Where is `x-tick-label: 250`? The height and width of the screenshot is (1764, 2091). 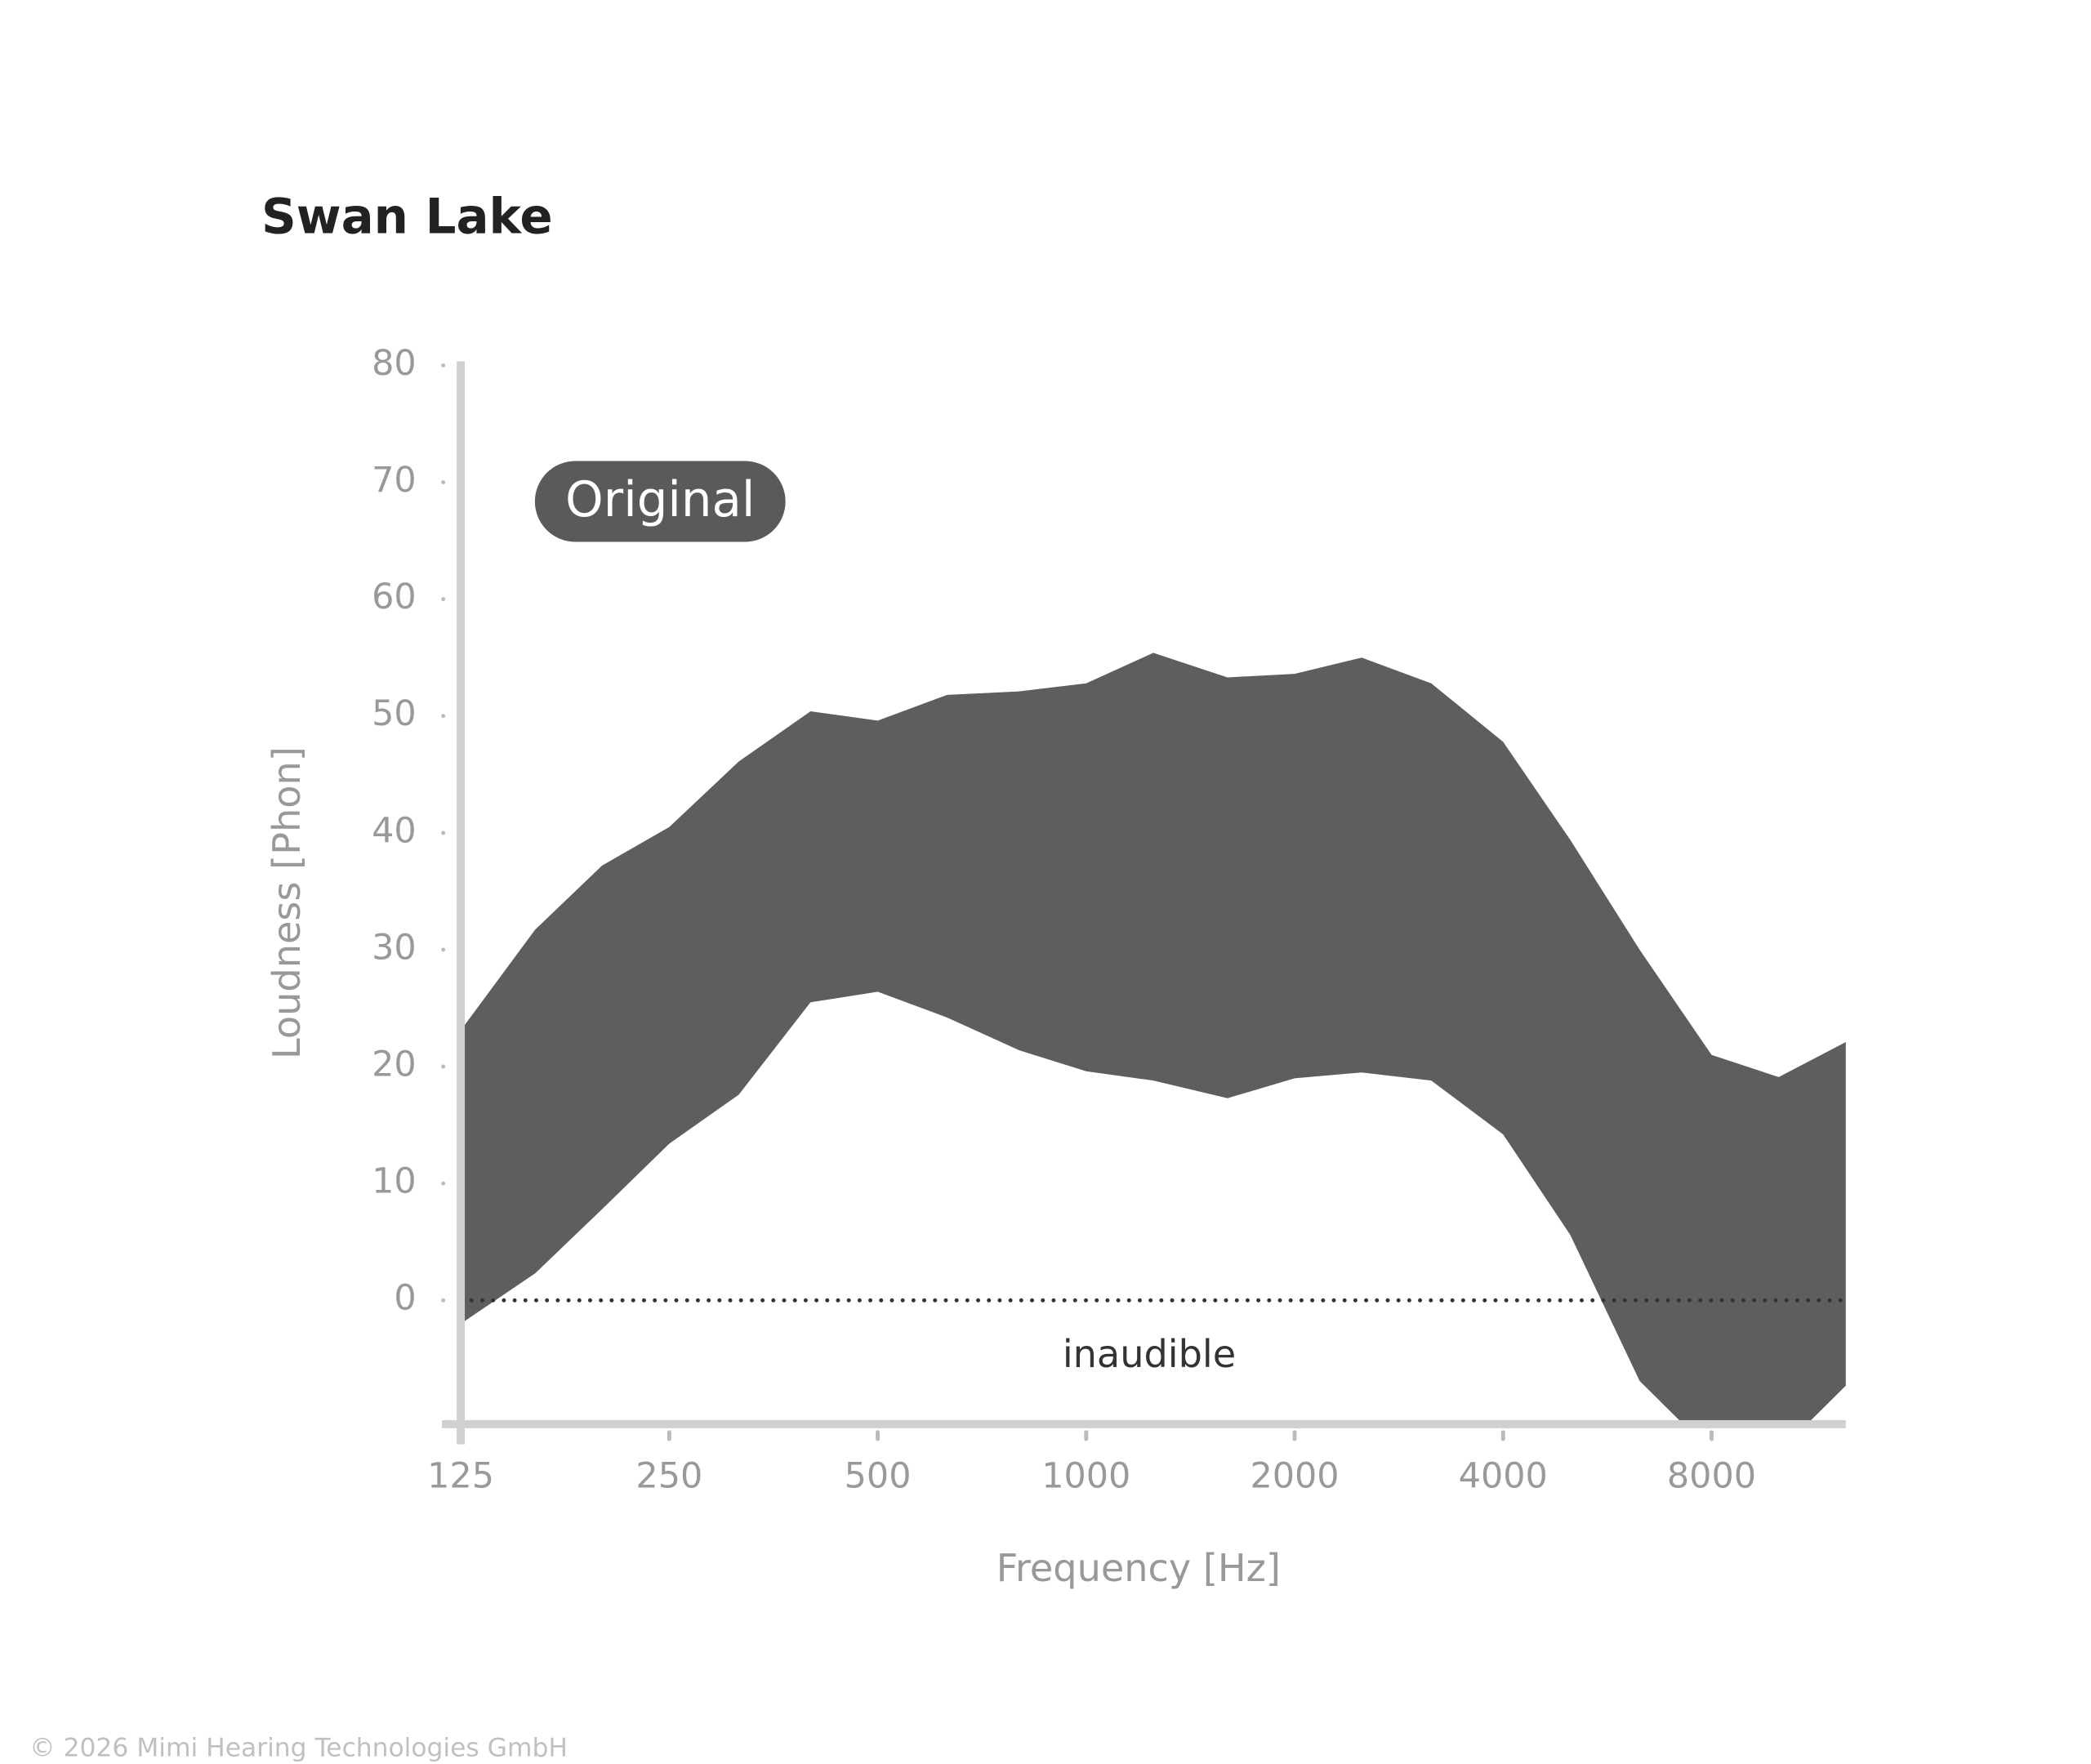 x-tick-label: 250 is located at coordinates (668, 1475).